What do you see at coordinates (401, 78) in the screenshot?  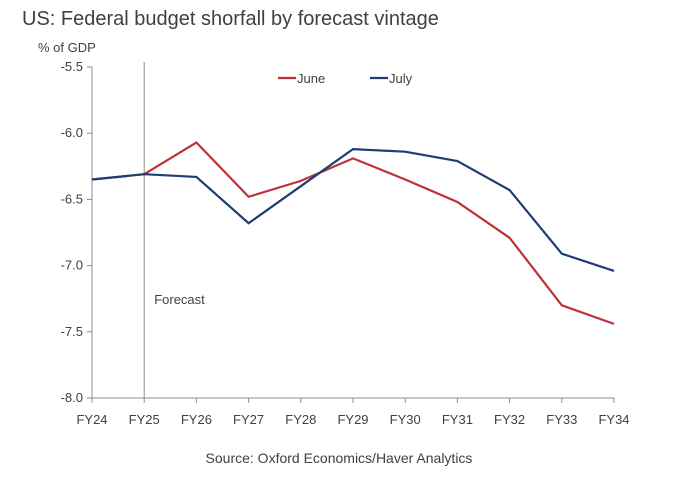 I see `legend-label-july: July` at bounding box center [401, 78].